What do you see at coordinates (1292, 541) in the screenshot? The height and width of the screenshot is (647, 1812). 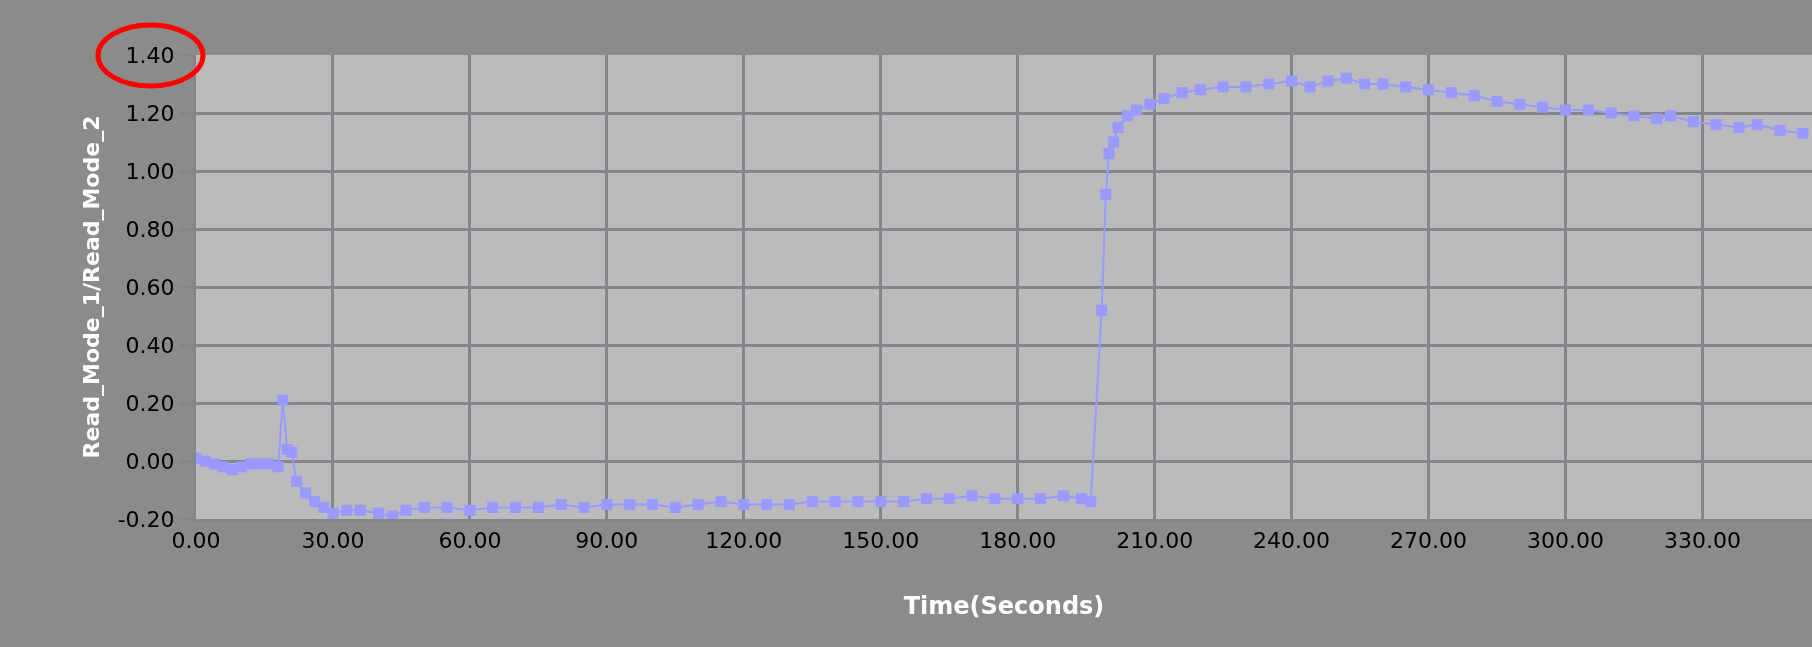 I see `x-tick-label: 240.00` at bounding box center [1292, 541].